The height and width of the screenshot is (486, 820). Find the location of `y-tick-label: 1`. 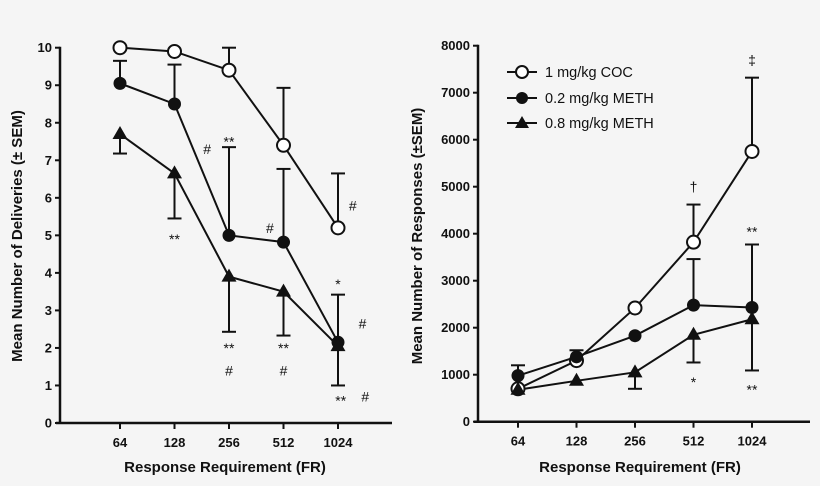

y-tick-label: 1 is located at coordinates (48, 385).